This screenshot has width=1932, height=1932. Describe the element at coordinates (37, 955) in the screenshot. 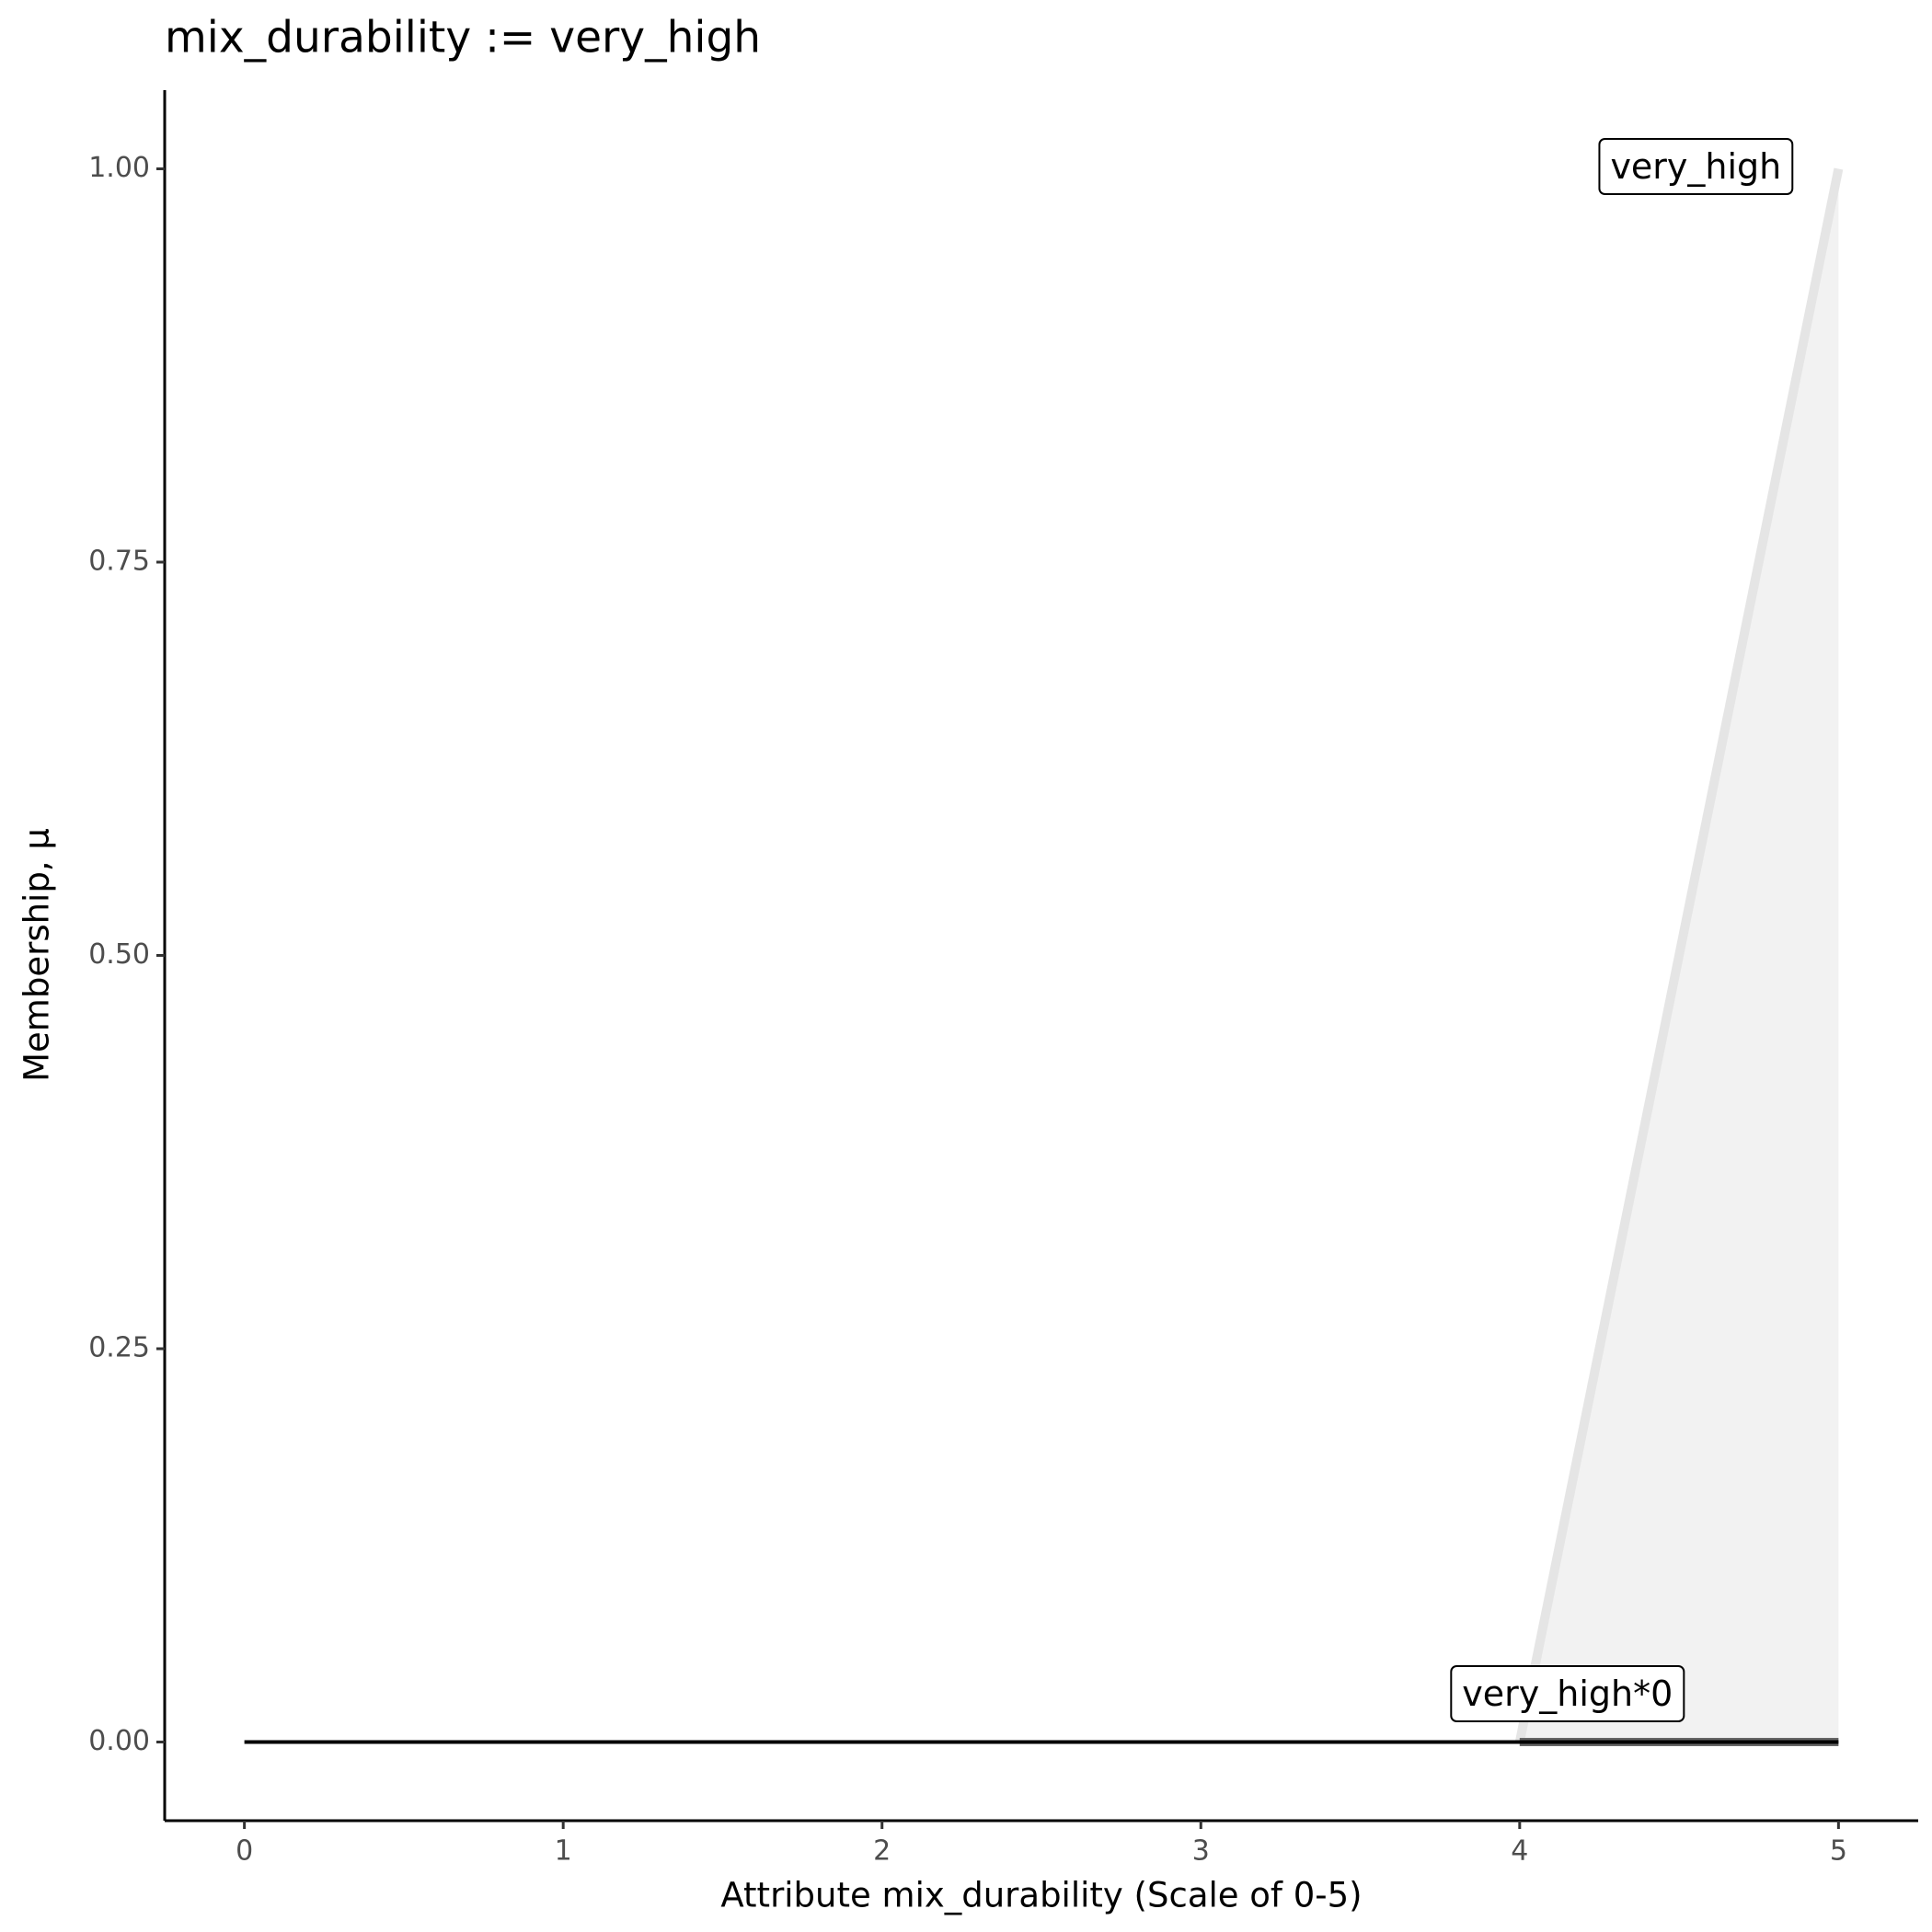

I see `y-axis-title: Membership, μ` at that location.